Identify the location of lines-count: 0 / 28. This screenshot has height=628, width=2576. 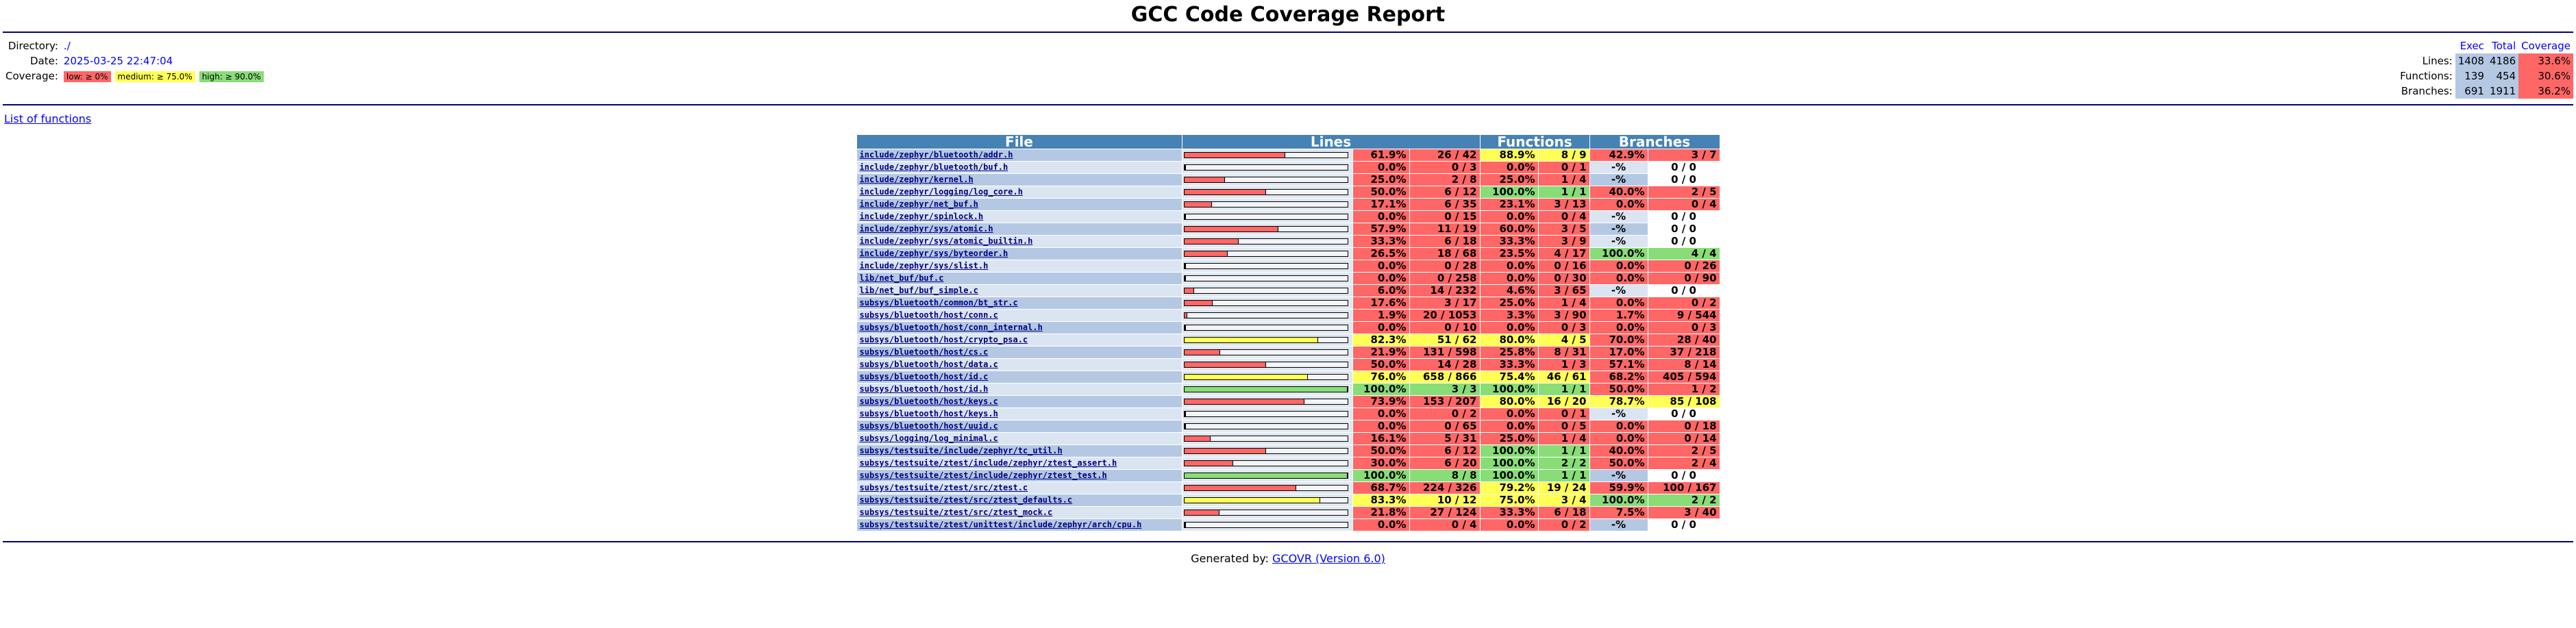
(1444, 266).